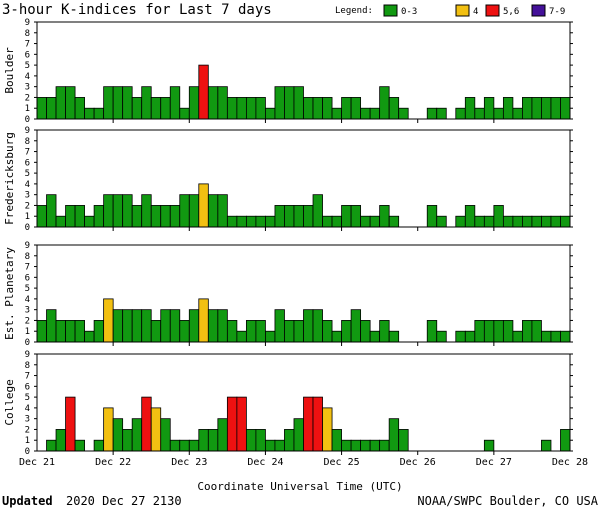 The height and width of the screenshot is (510, 600). Describe the element at coordinates (27, 153) in the screenshot. I see `y-tick-label: 7` at that location.